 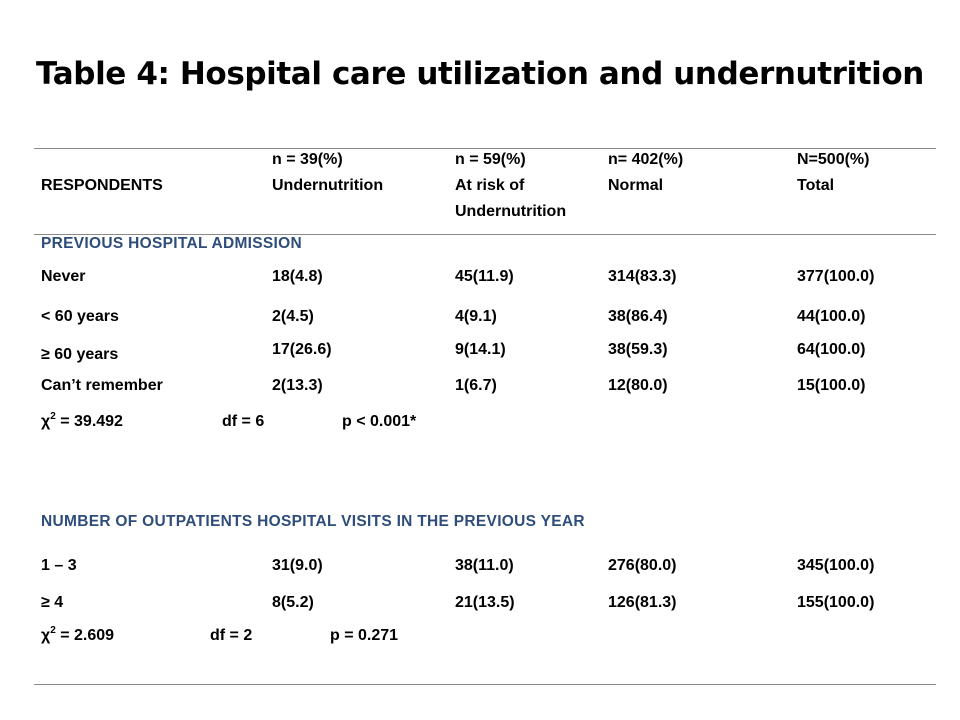 I want to click on row-label: ≥ 60 years, so click(x=80, y=354).